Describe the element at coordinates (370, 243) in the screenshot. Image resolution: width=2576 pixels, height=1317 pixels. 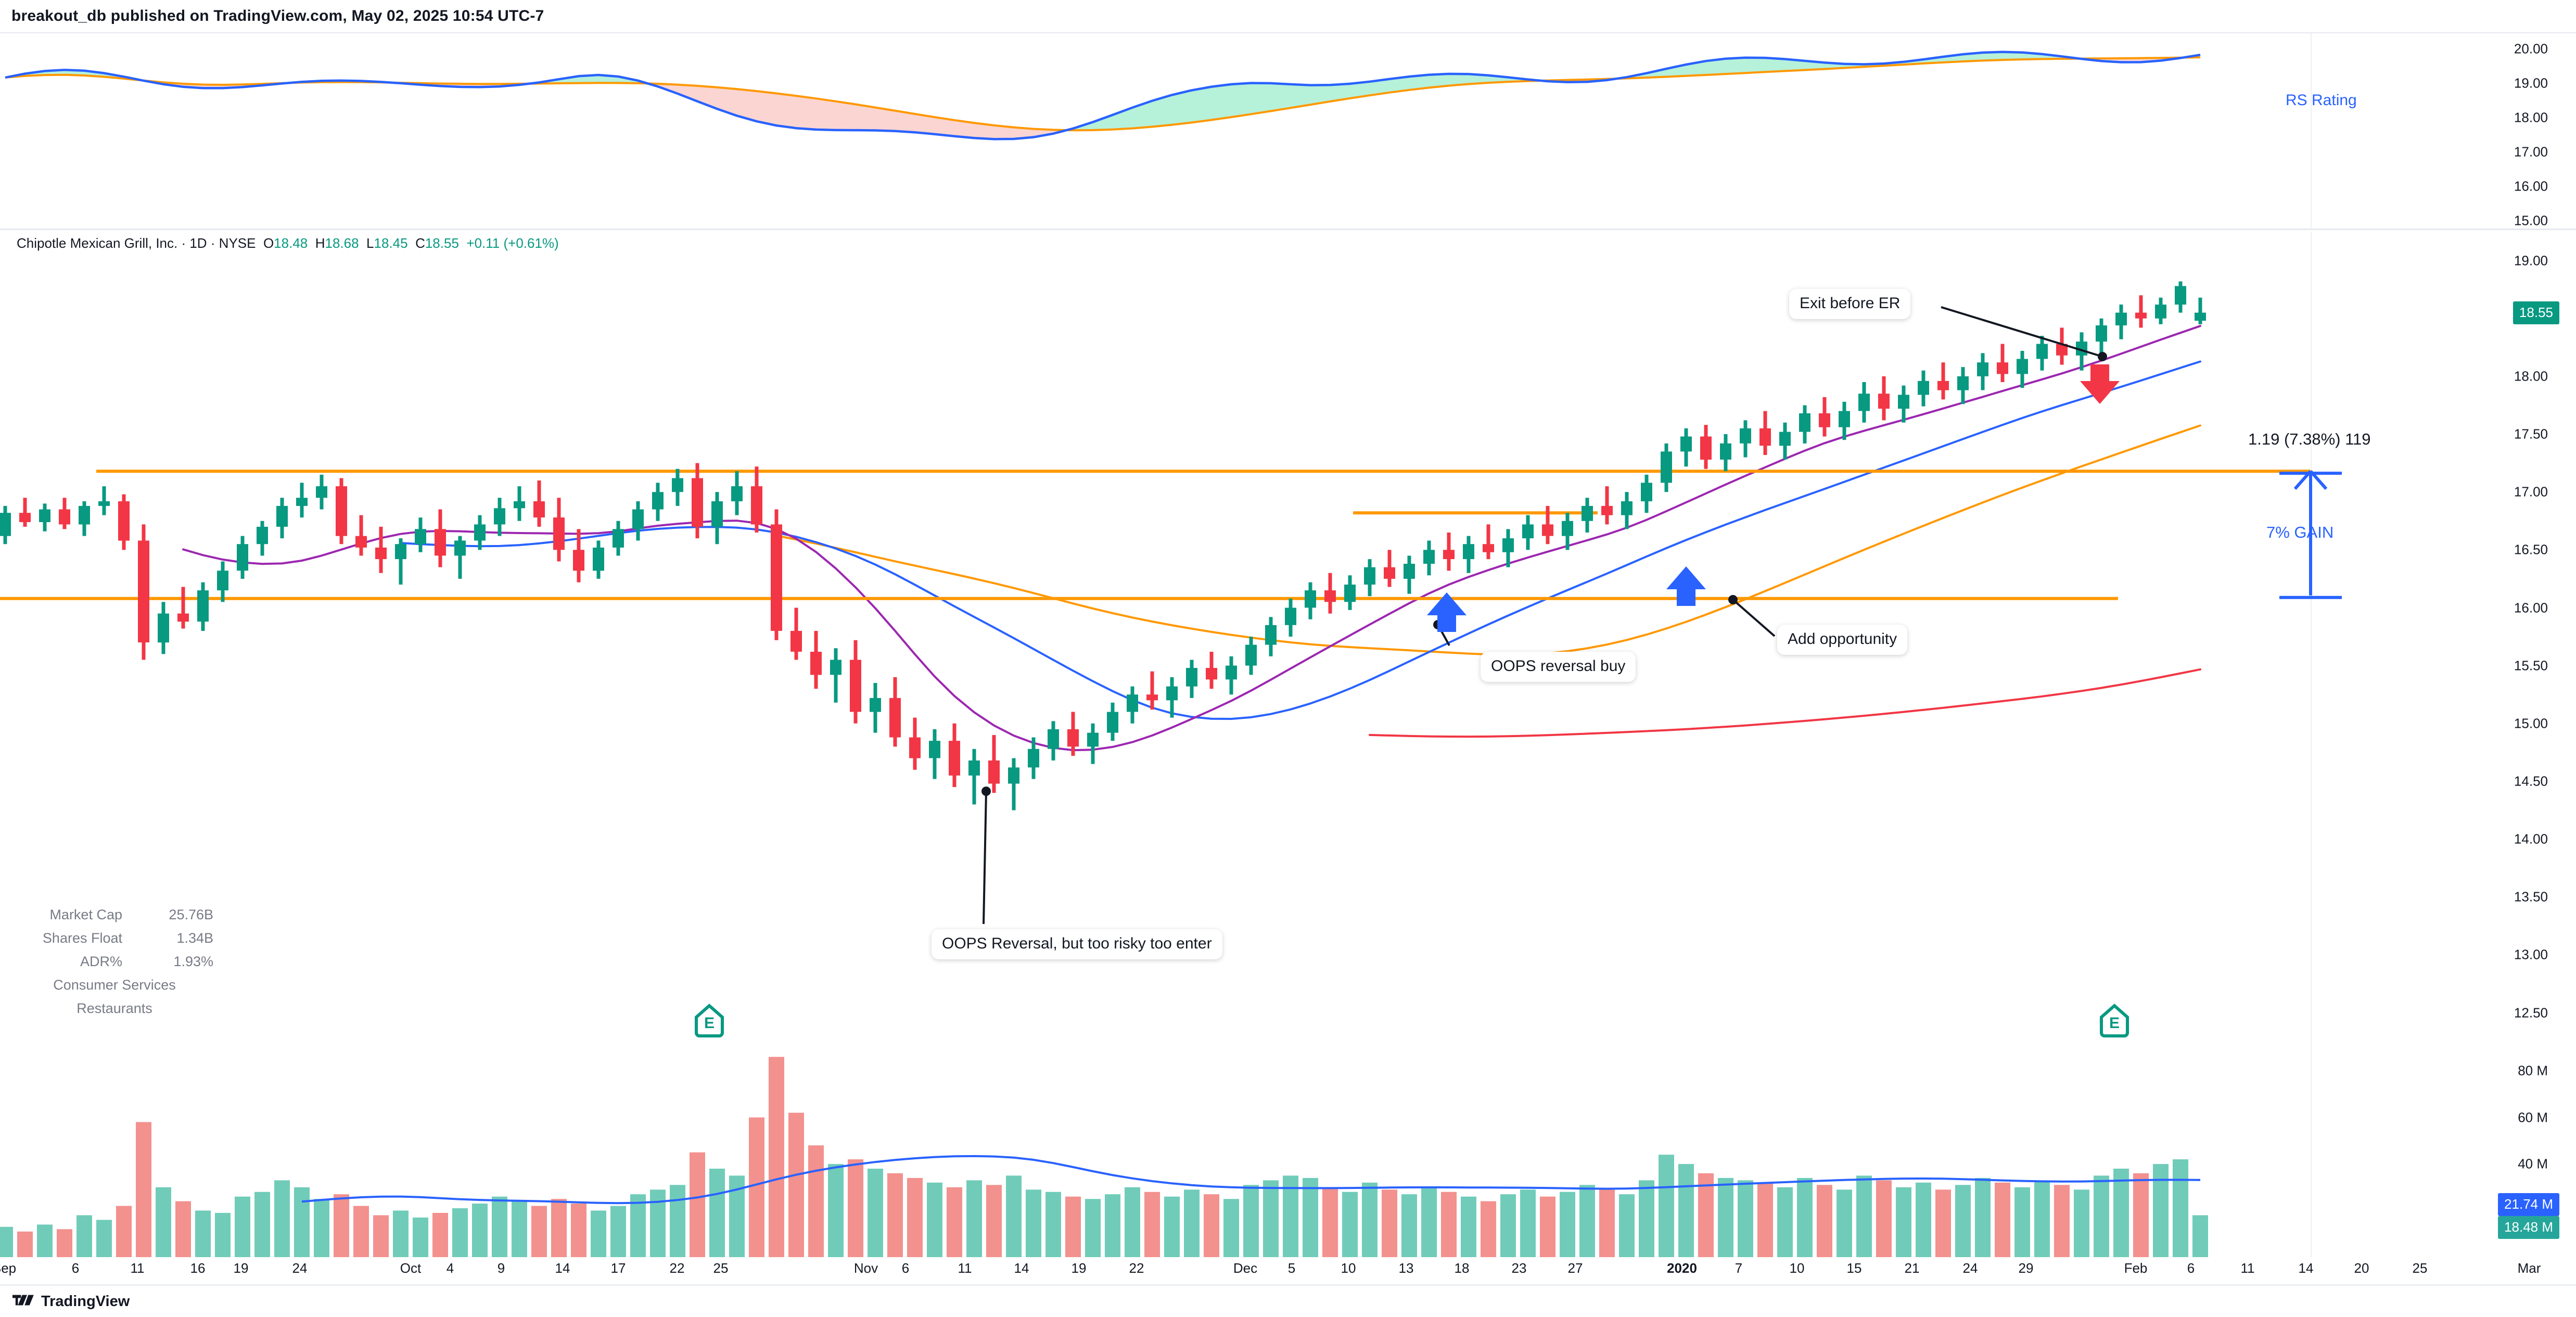
I see `low-label: L` at that location.